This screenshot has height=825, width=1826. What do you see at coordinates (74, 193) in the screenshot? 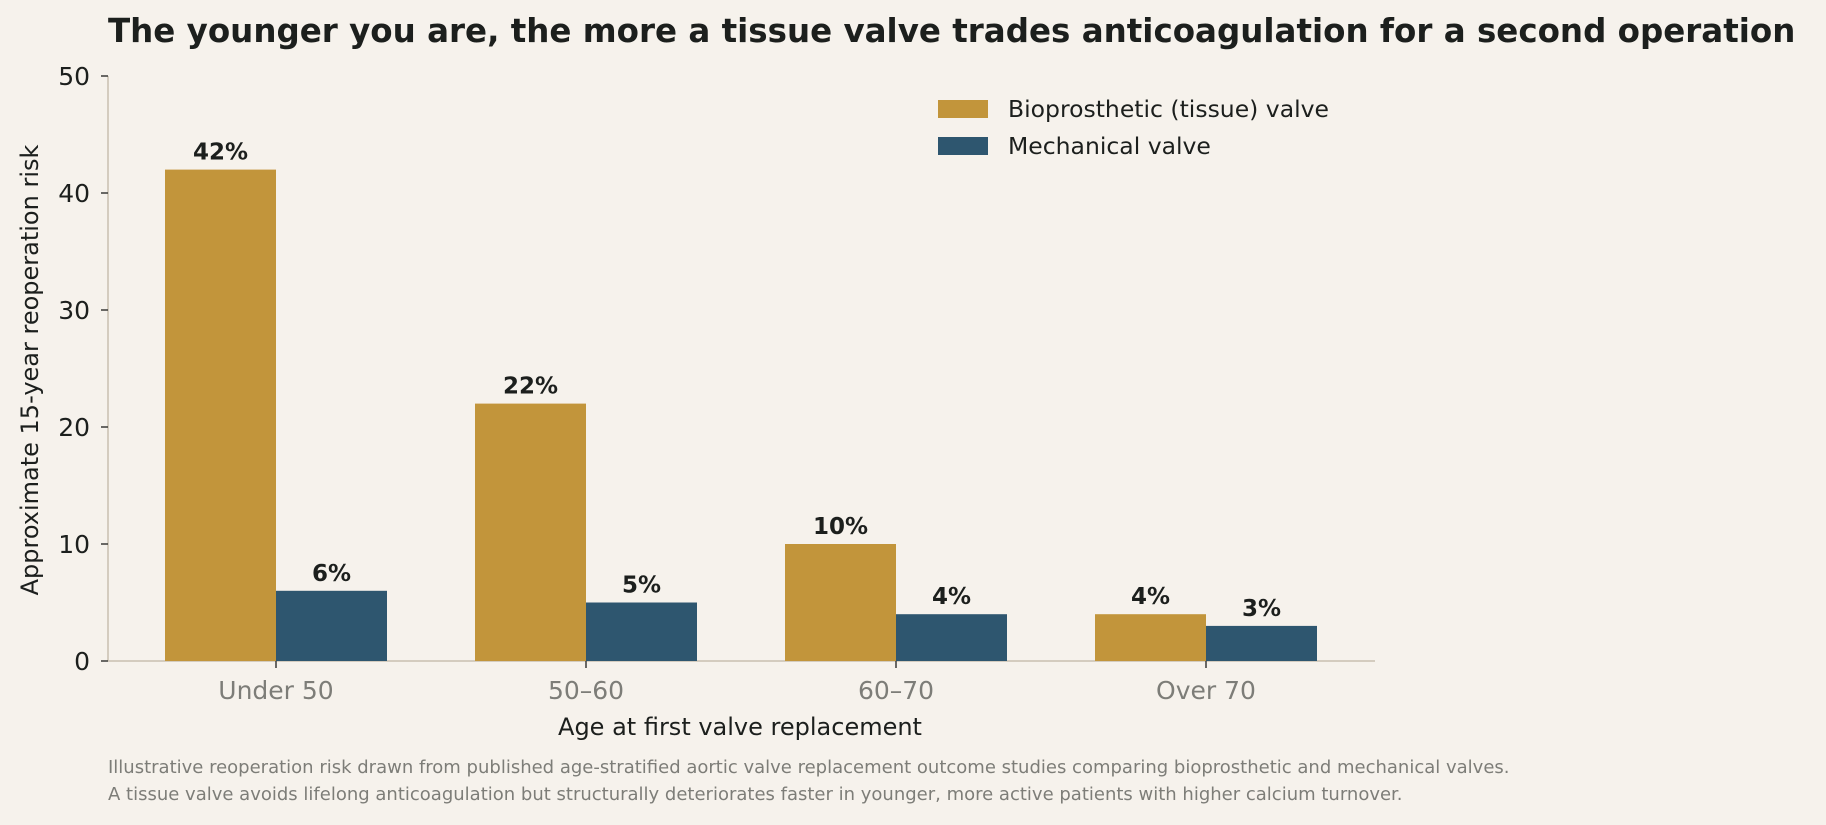
I see `y-tick-label: 40` at bounding box center [74, 193].